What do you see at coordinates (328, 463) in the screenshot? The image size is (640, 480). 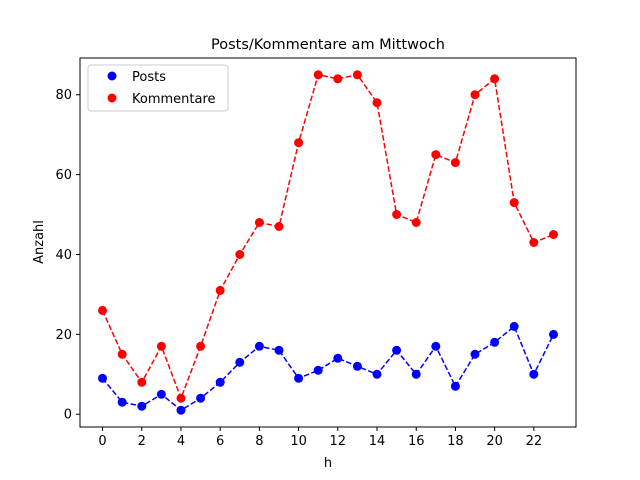 I see `x-axis-label: h` at bounding box center [328, 463].